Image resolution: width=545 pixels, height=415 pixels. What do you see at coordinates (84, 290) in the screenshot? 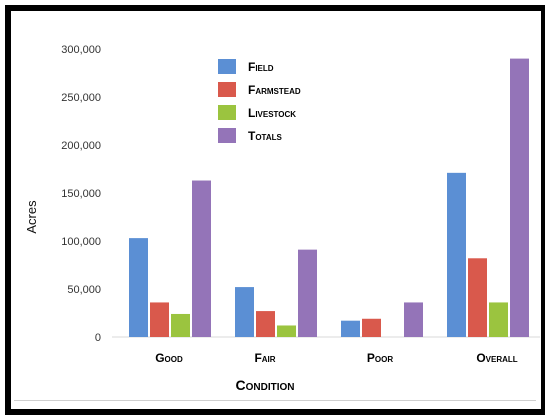
I see `y-tick-label: 50,000` at bounding box center [84, 290].